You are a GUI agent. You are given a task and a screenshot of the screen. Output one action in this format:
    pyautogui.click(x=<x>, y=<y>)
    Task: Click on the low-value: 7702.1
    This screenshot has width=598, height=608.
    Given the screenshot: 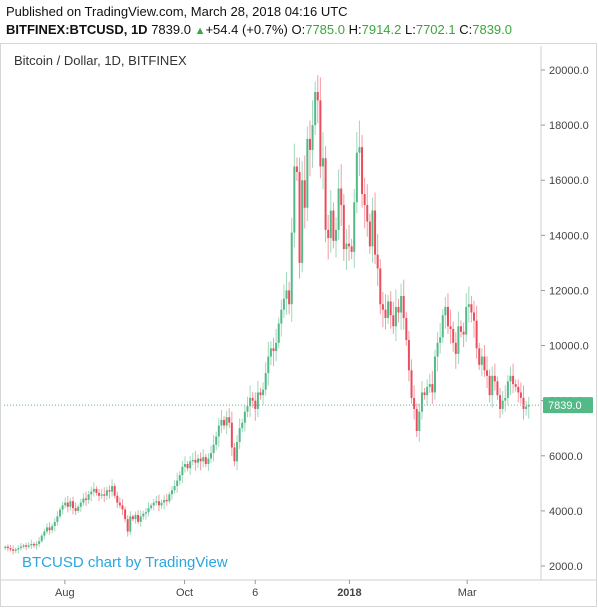 What is the action you would take?
    pyautogui.click(x=435, y=29)
    